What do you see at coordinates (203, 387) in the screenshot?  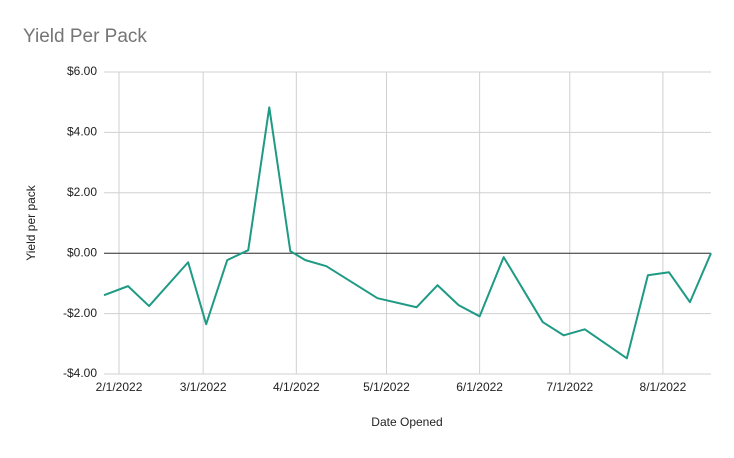 I see `x-tick-label: 3/1/2022` at bounding box center [203, 387].